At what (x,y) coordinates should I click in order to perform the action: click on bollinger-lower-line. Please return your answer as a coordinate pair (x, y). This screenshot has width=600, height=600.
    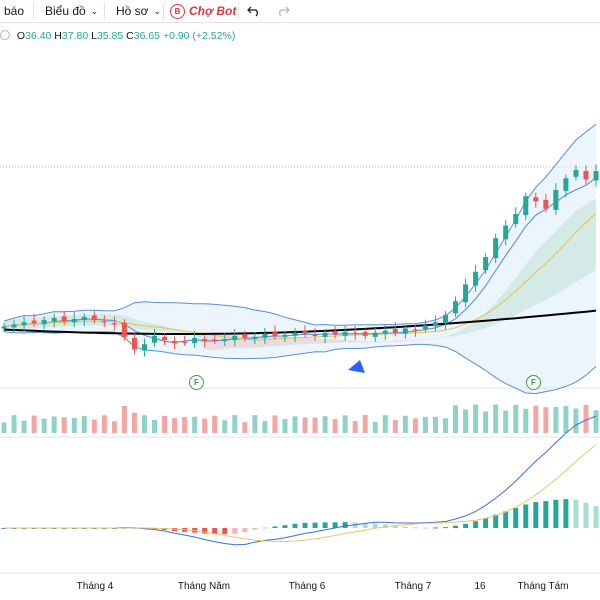
    Looking at the image, I should click on (300, 363).